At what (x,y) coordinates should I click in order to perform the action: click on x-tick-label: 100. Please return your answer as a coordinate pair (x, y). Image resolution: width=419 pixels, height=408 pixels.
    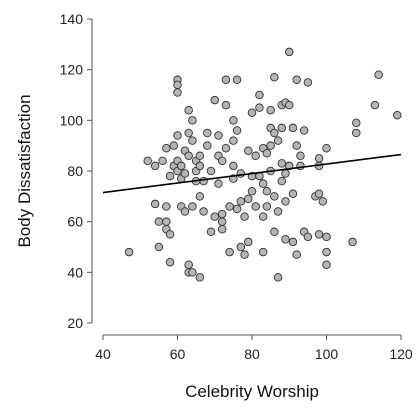
    Looking at the image, I should click on (327, 354).